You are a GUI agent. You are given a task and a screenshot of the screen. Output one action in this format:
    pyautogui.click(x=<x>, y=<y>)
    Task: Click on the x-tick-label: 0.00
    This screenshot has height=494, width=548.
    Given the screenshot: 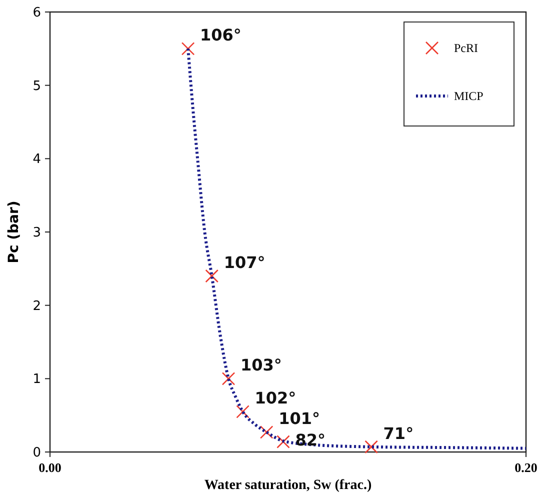 What is the action you would take?
    pyautogui.click(x=50, y=467)
    